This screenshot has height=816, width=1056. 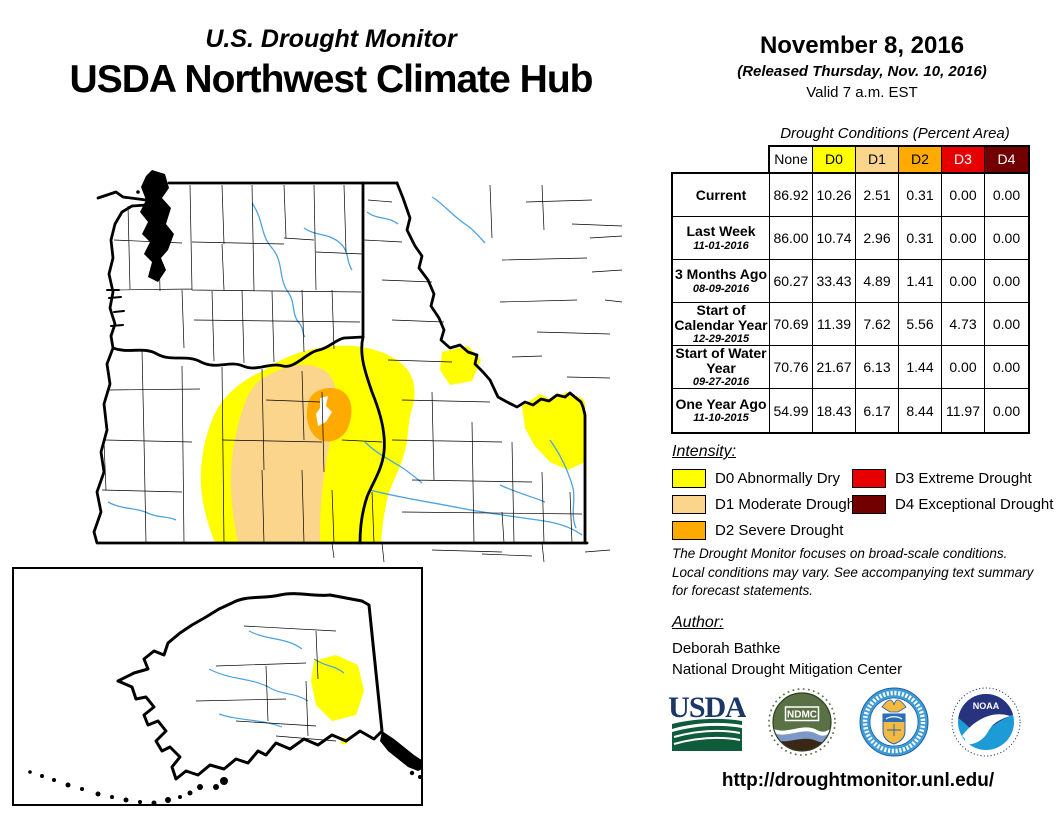 What do you see at coordinates (862, 45) in the screenshot?
I see `map-date: November 8, 2016` at bounding box center [862, 45].